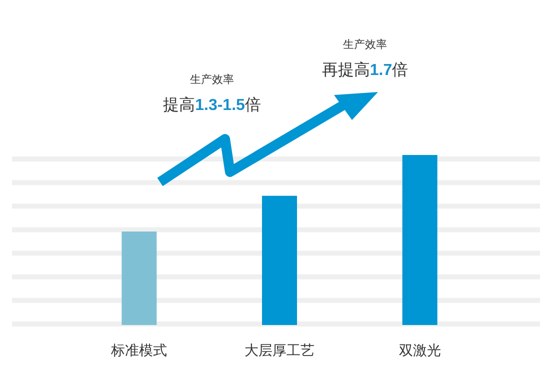 The width and height of the screenshot is (554, 383). What do you see at coordinates (212, 105) in the screenshot?
I see `text: 提高1.3-1.5倍` at bounding box center [212, 105].